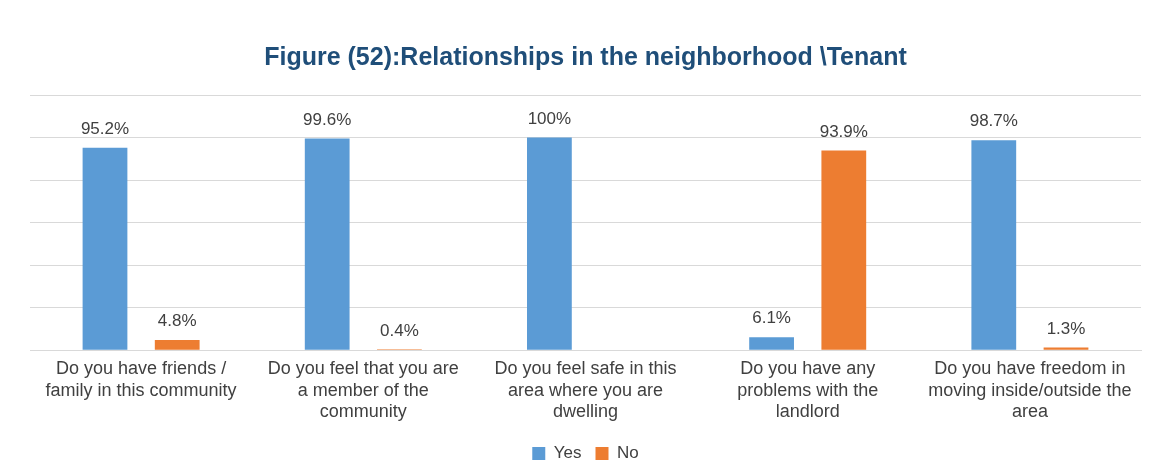 Image resolution: width=1171 pixels, height=472 pixels. What do you see at coordinates (585, 389) in the screenshot?
I see `x-tick-label: Do you feel safe in this area where you are dwelling` at bounding box center [585, 389].